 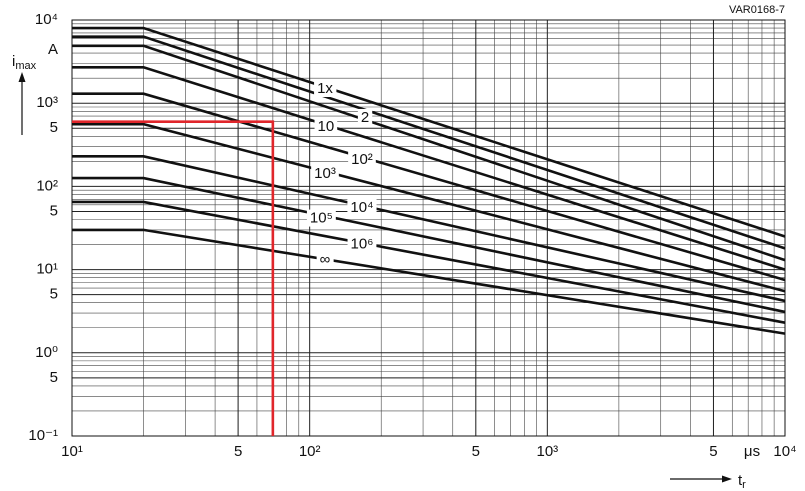 I want to click on x-unit: μs, so click(x=752, y=451).